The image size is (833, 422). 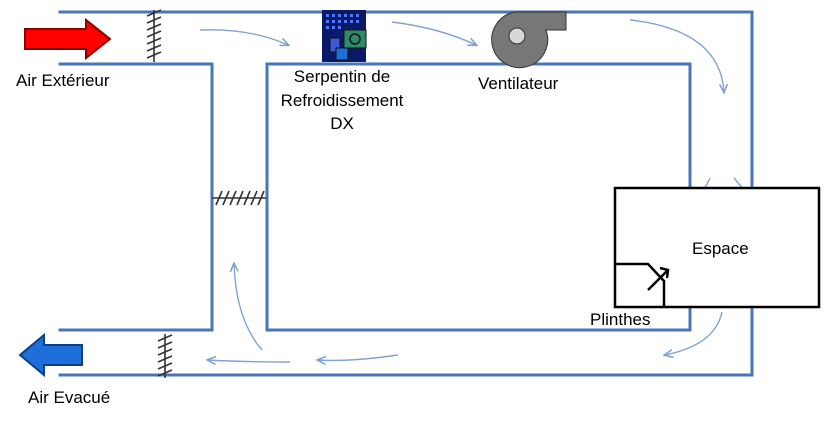 I want to click on baseboard-label: Plinthes, so click(x=620, y=319).